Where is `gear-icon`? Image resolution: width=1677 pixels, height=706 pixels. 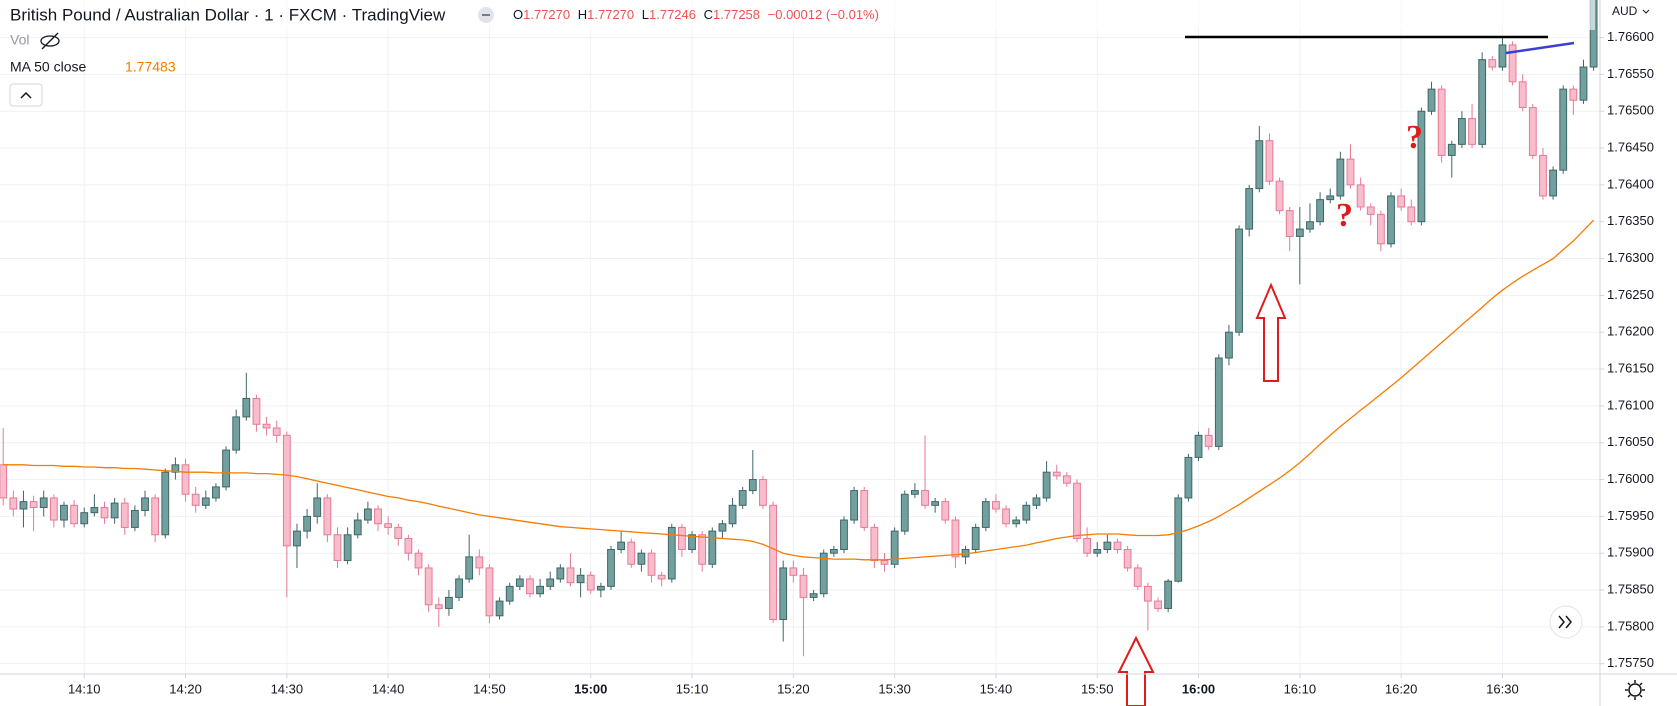
gear-icon is located at coordinates (1635, 690).